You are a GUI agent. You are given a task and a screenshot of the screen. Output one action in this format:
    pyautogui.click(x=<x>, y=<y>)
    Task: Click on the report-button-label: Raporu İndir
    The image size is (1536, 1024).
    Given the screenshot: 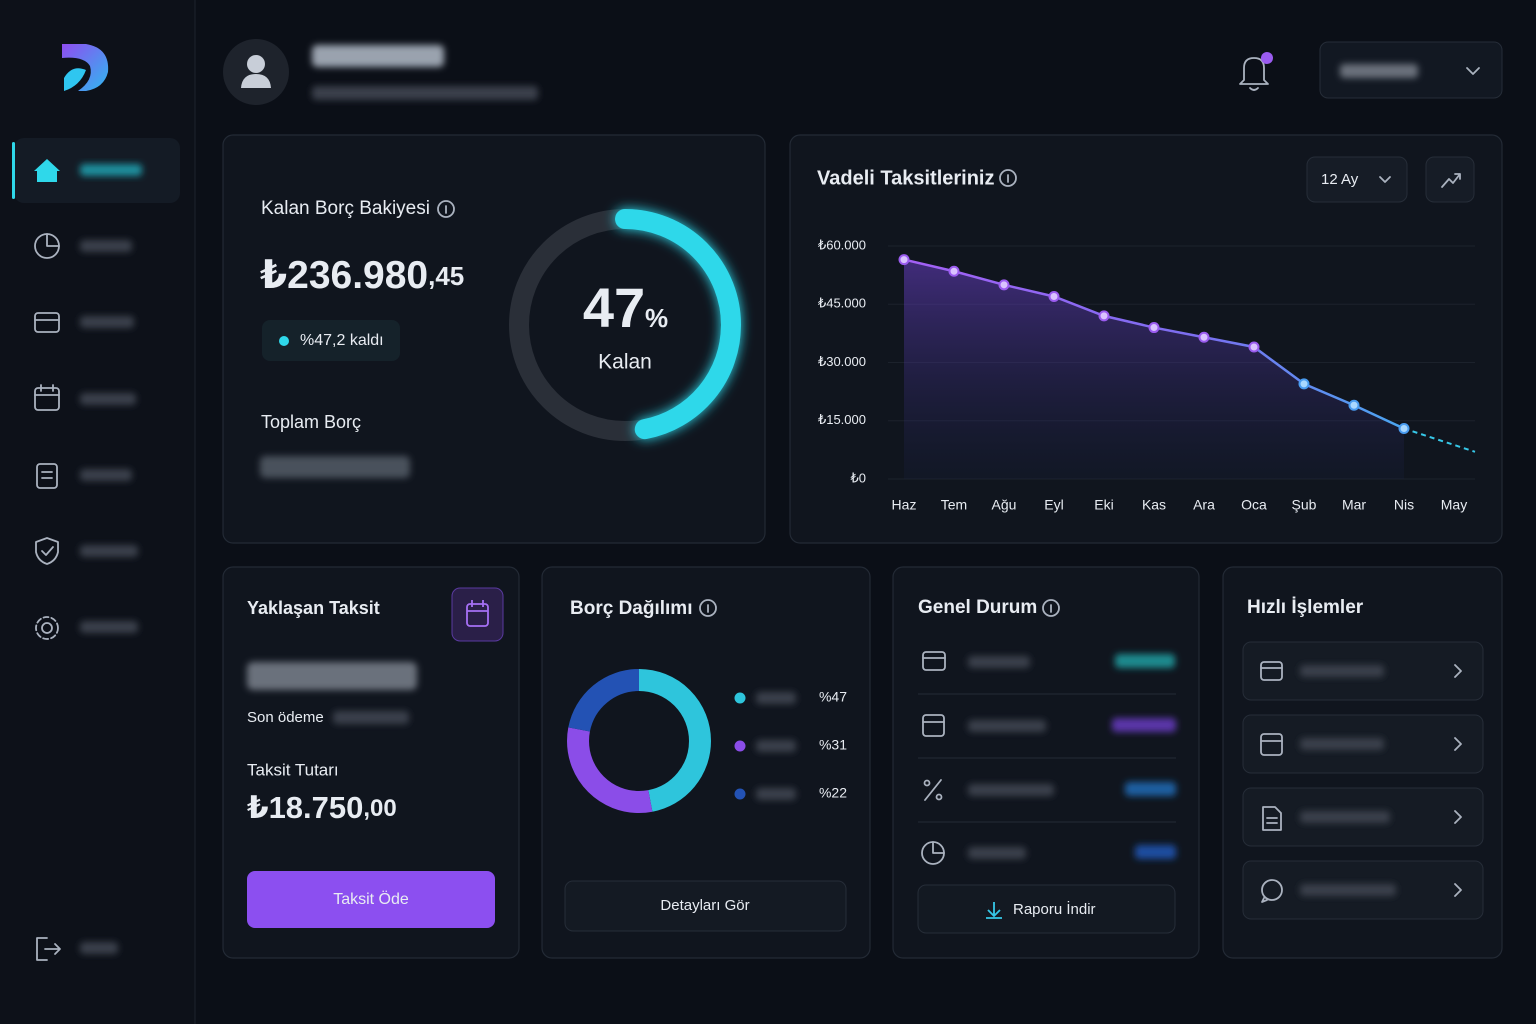 What is the action you would take?
    pyautogui.click(x=1054, y=909)
    